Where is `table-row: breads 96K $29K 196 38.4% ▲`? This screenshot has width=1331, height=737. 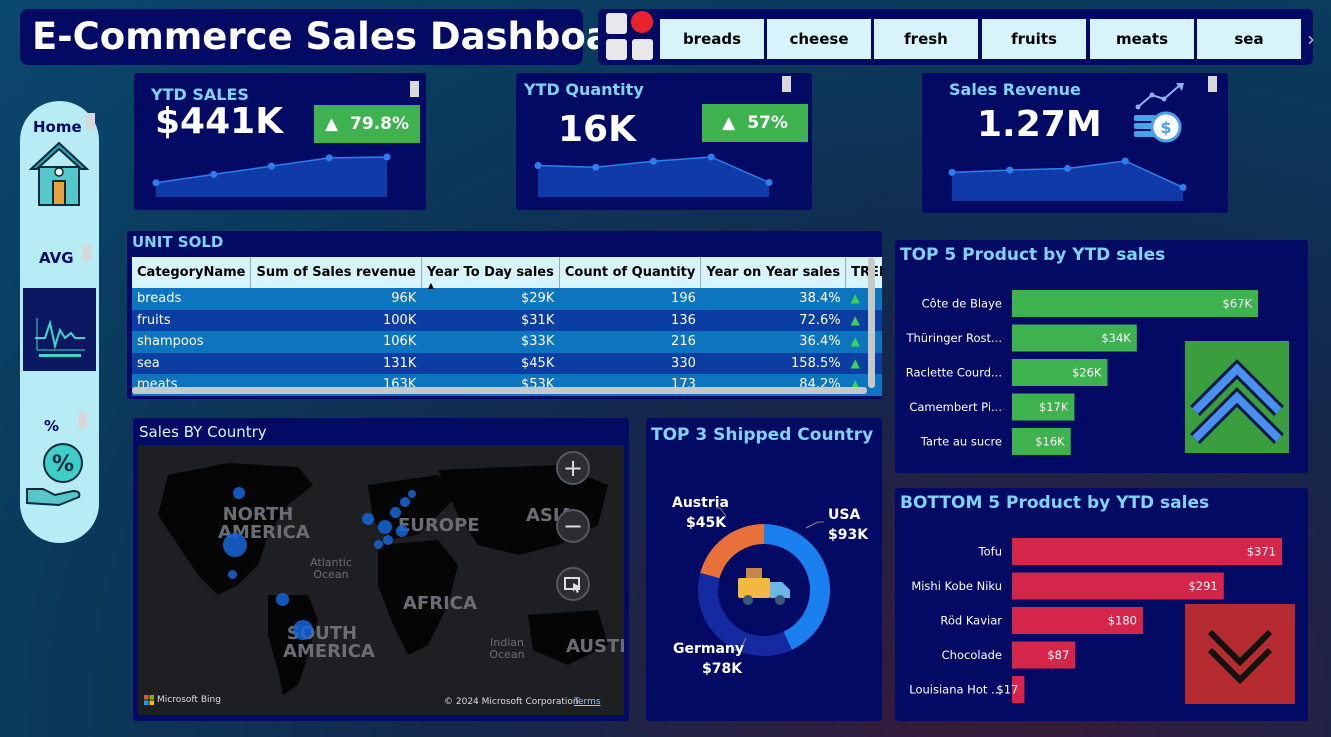
table-row: breads 96K $29K 196 38.4% ▲ is located at coordinates (507, 299).